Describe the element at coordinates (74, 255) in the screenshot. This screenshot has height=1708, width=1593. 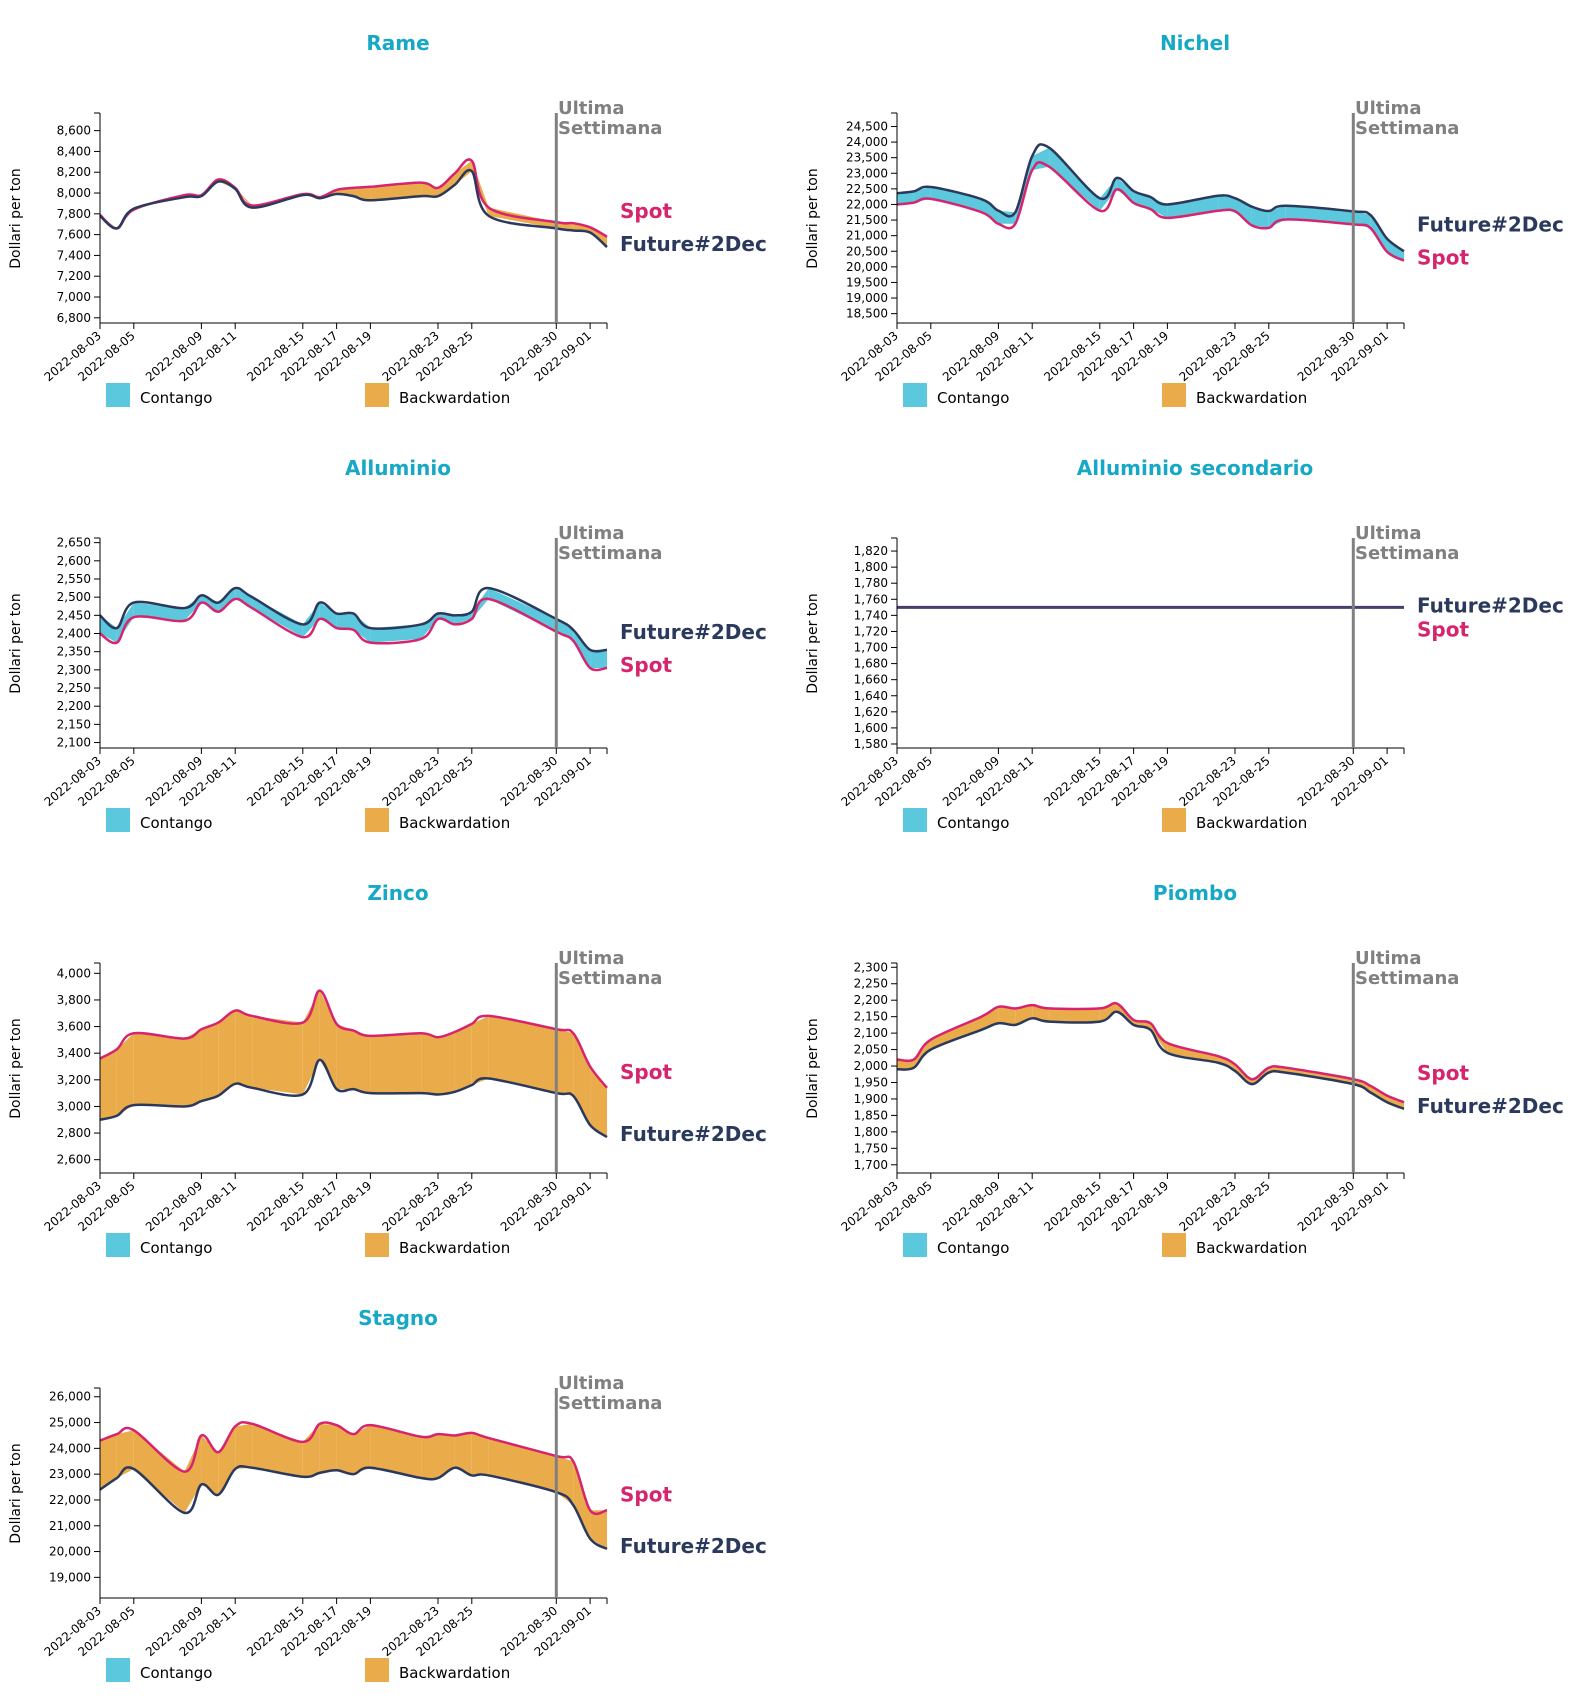
I see `y-tick-label: 7,400` at that location.